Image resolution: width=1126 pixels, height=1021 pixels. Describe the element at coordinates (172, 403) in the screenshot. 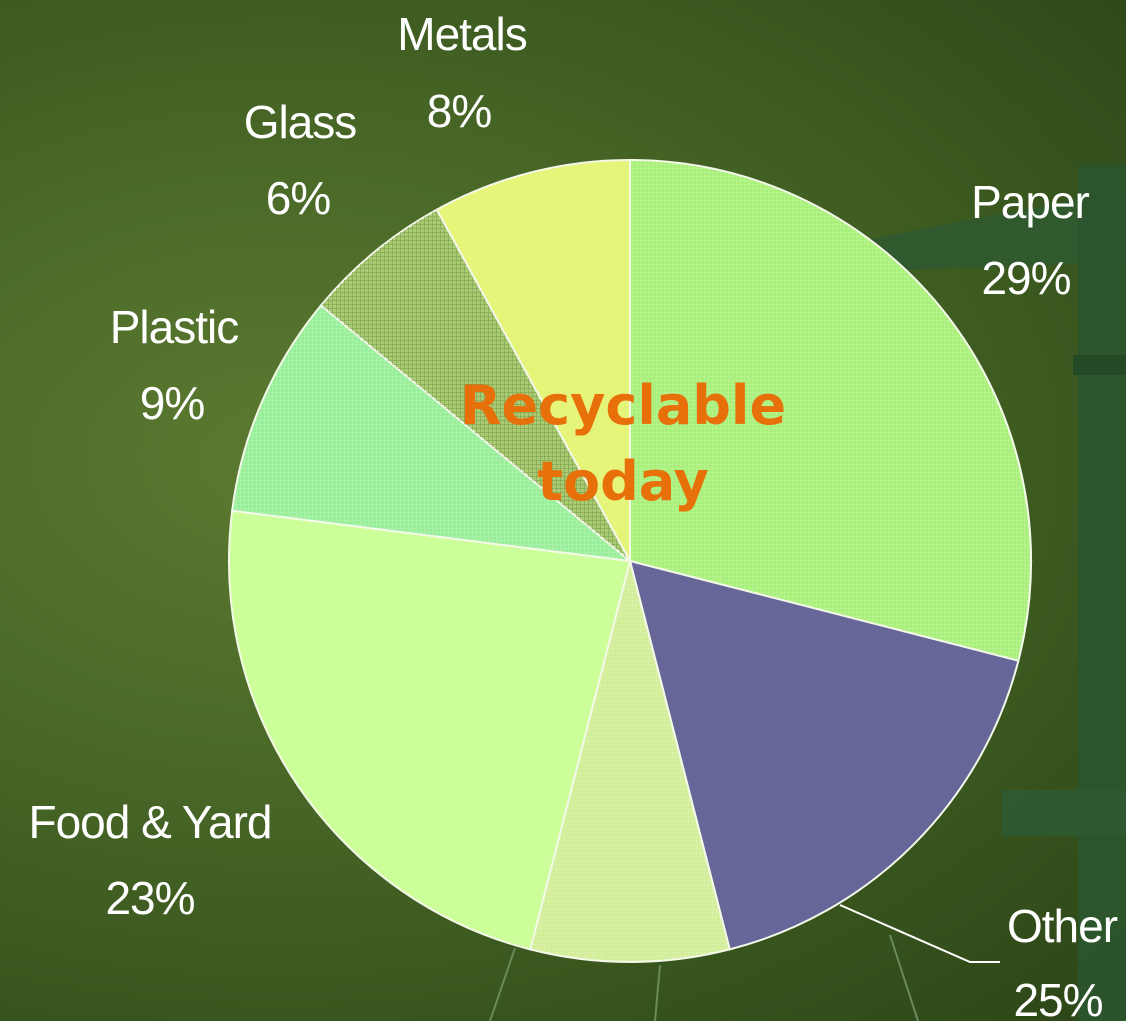

I see `slice-value-plastic: 9%` at that location.